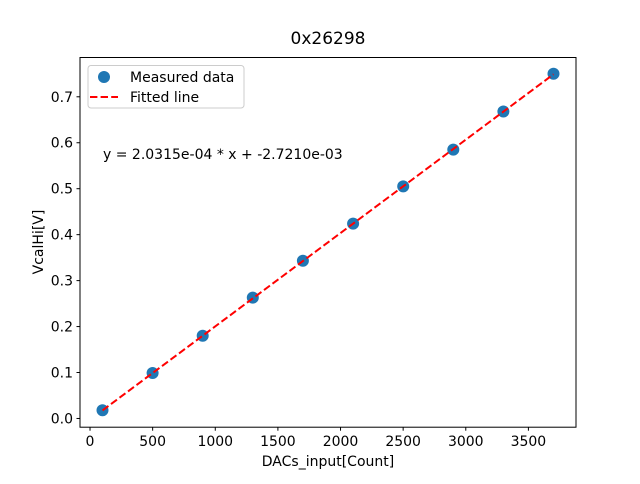 The height and width of the screenshot is (484, 640). I want to click on x-tick-label: 0, so click(90, 442).